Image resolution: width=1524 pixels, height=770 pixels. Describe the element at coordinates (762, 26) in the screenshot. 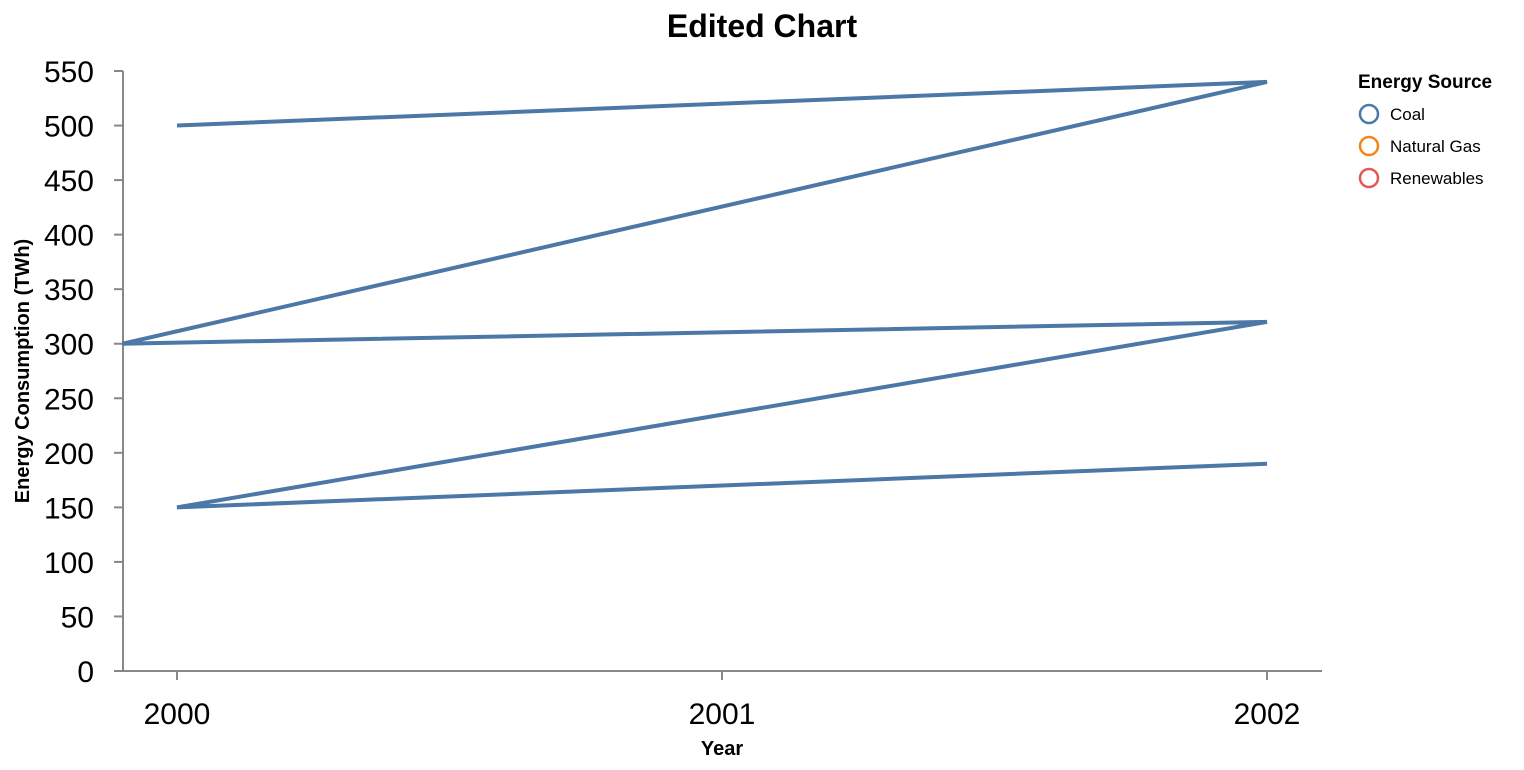

I see `chart-title: Edited Chart` at that location.